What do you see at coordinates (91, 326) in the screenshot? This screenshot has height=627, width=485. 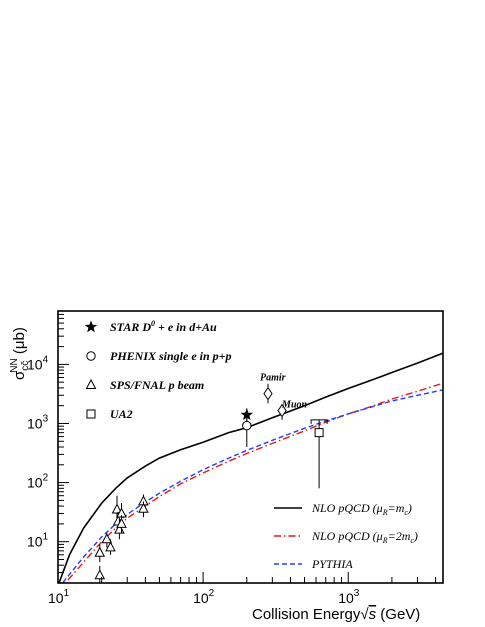 I see `legend-star-marker` at bounding box center [91, 326].